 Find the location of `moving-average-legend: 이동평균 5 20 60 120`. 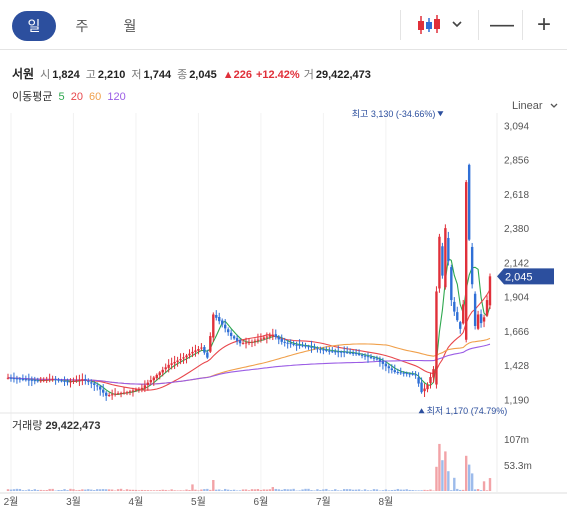

moving-average-legend: 이동평균 5 20 60 120 is located at coordinates (70, 96).